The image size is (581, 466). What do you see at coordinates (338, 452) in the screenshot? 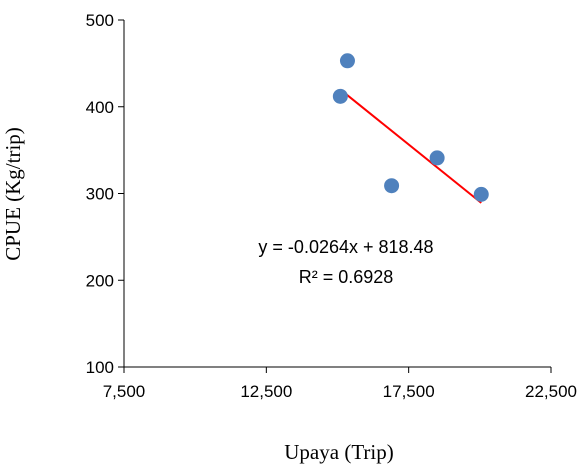
I see `x-axis-title: Upaya (Trip)` at bounding box center [338, 452].